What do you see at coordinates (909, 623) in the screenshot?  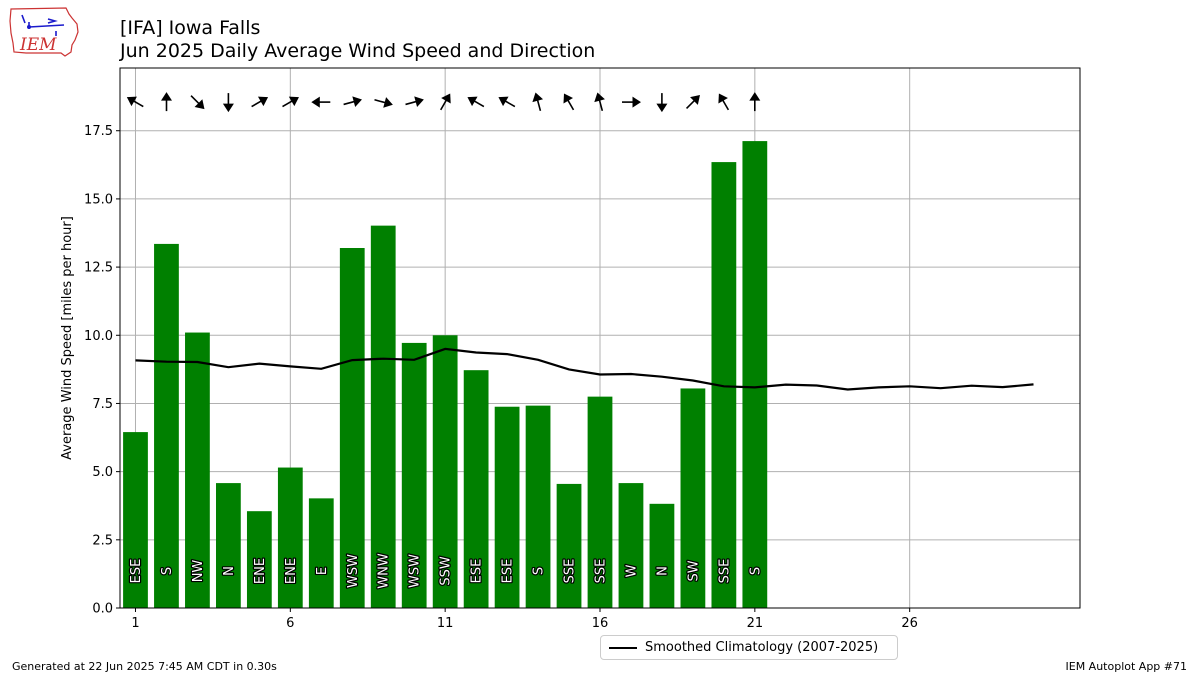 I see `x-tick-label: 26` at bounding box center [909, 623].